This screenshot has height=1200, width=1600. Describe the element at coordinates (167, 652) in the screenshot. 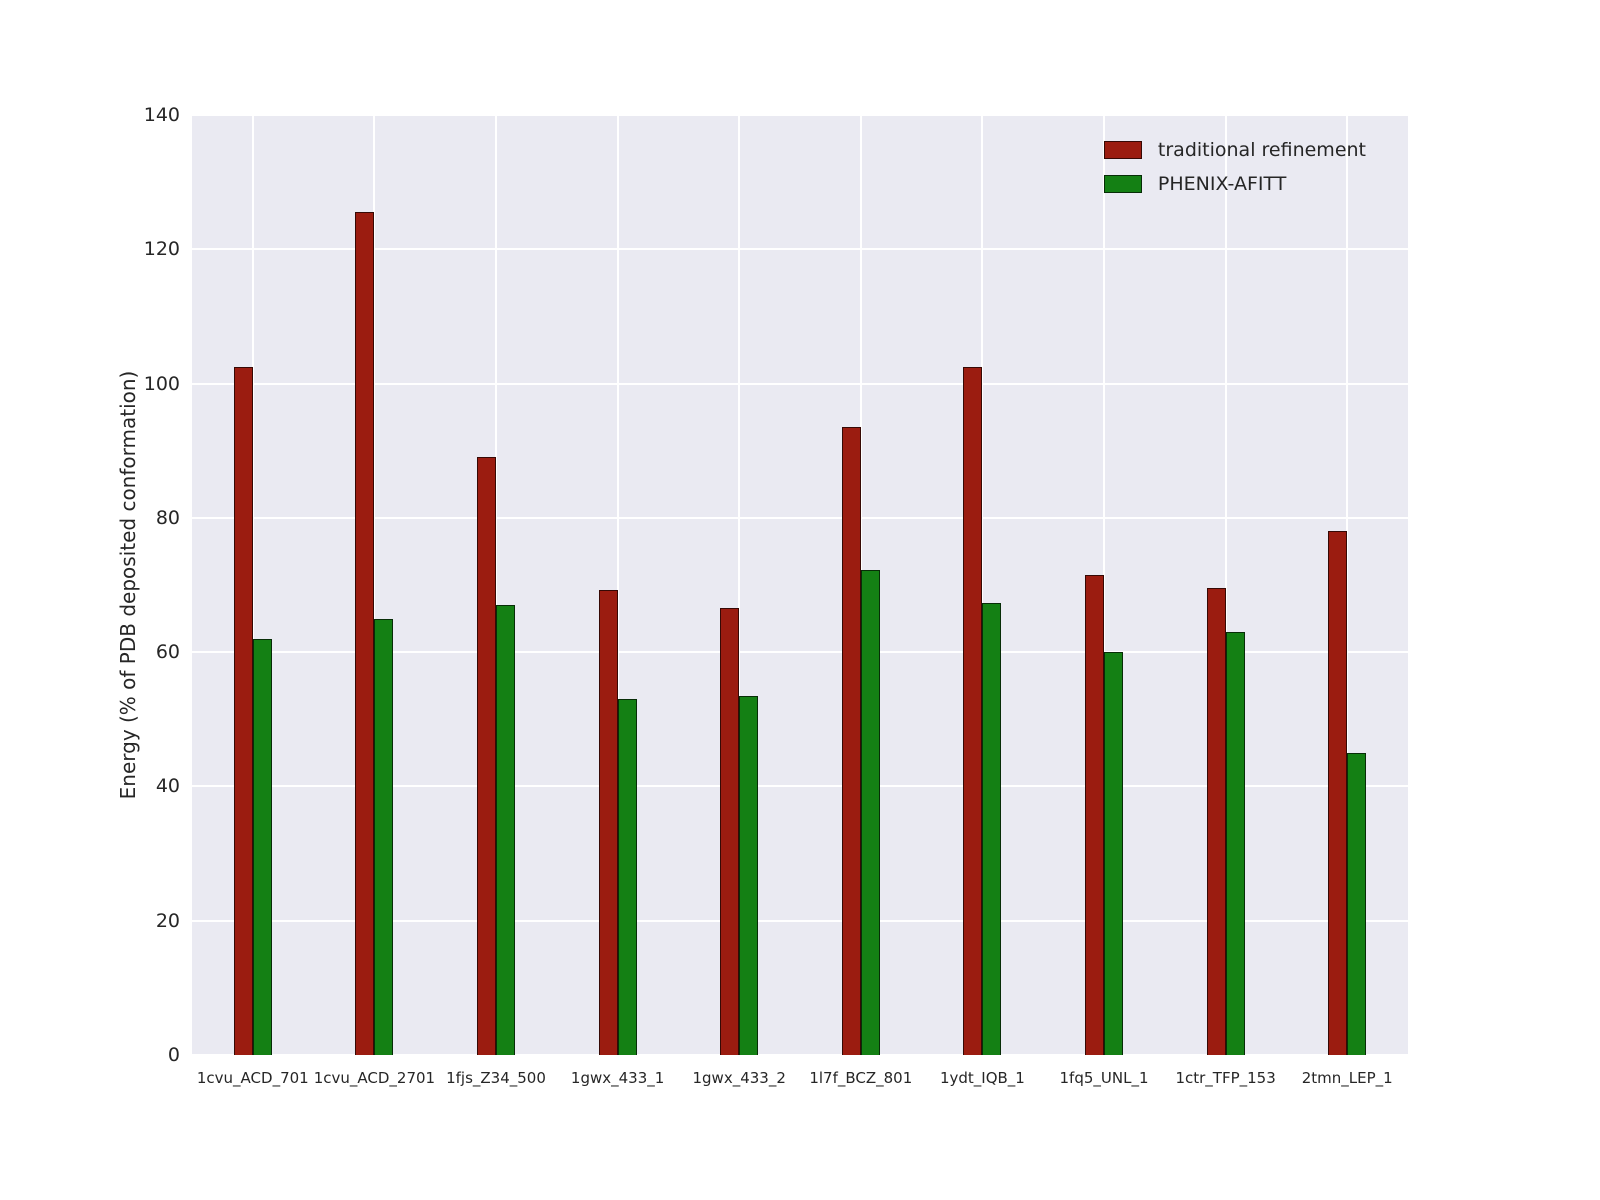

I see `y-tick-label: 60` at that location.